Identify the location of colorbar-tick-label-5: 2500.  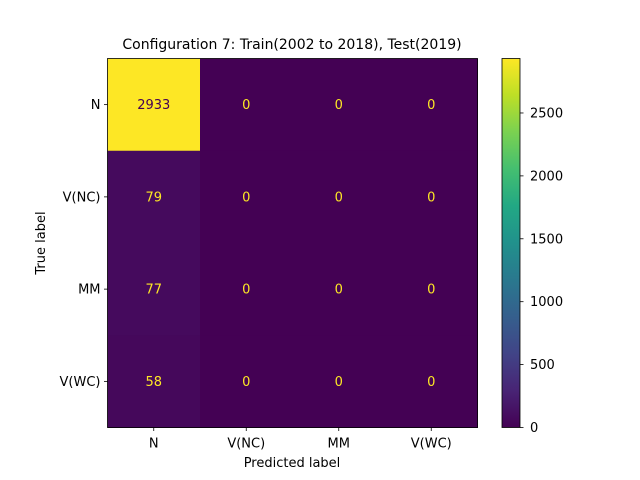
(546, 113).